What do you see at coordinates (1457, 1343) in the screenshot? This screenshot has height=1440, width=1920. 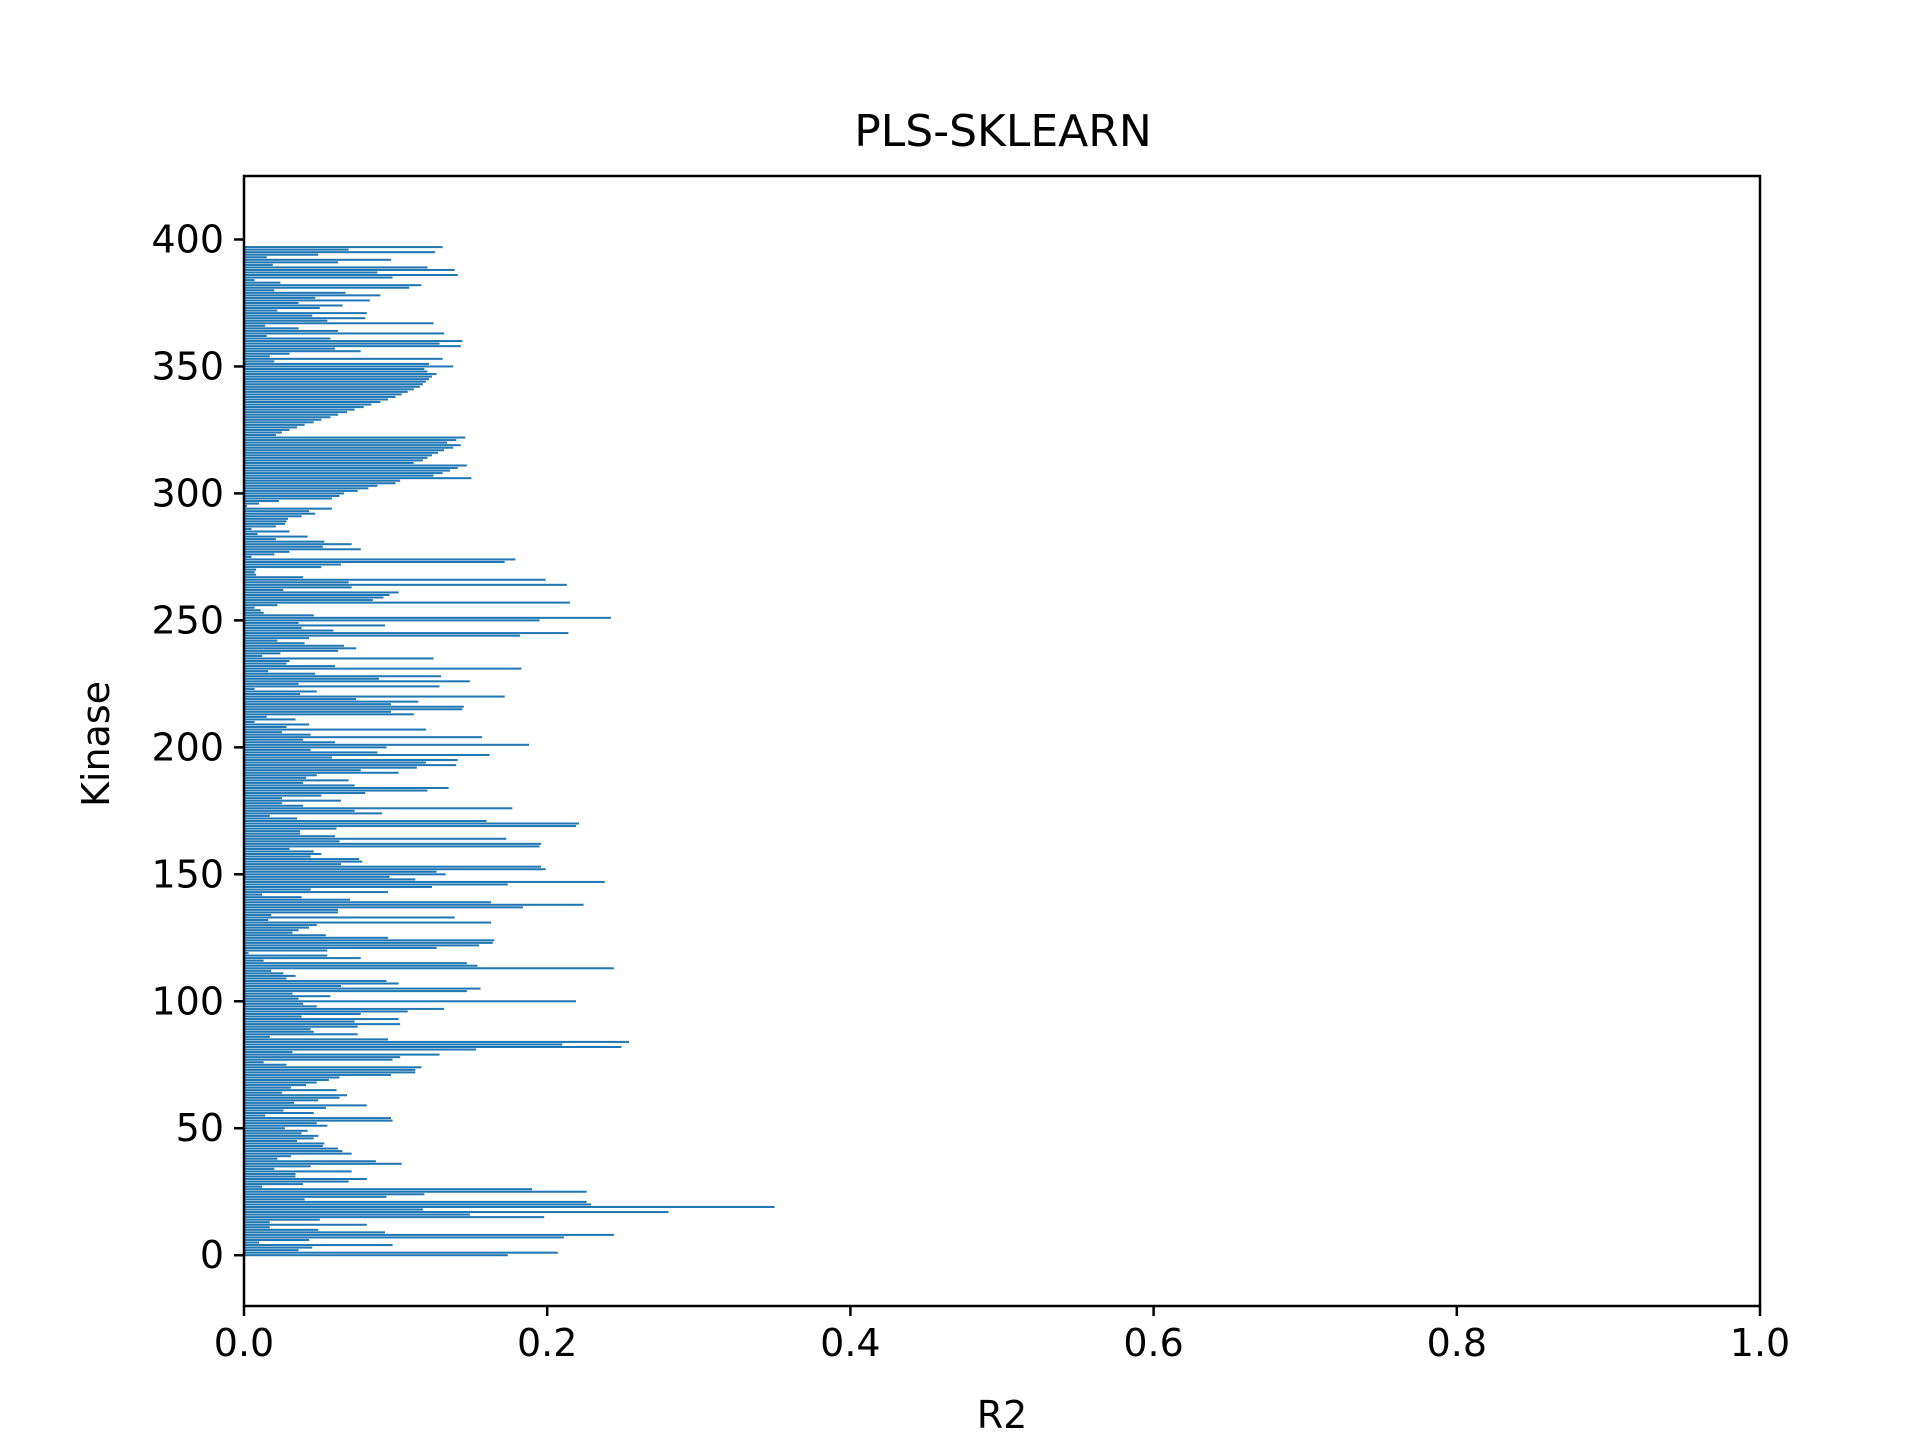 I see `x-tick-label: 0.8` at bounding box center [1457, 1343].